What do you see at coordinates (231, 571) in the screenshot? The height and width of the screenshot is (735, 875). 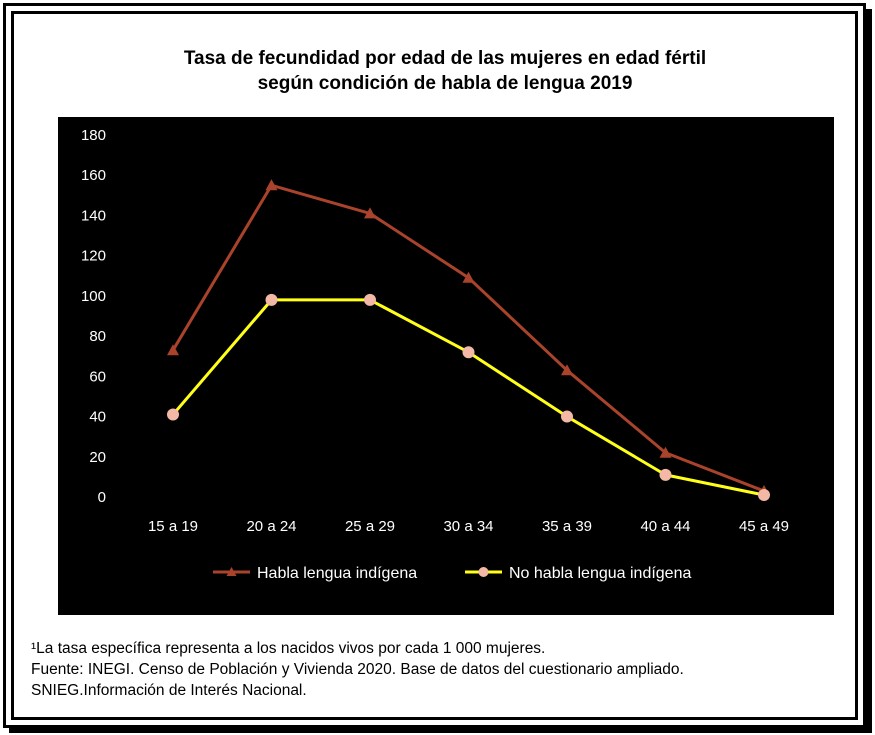 I see `legend-marker-habla` at bounding box center [231, 571].